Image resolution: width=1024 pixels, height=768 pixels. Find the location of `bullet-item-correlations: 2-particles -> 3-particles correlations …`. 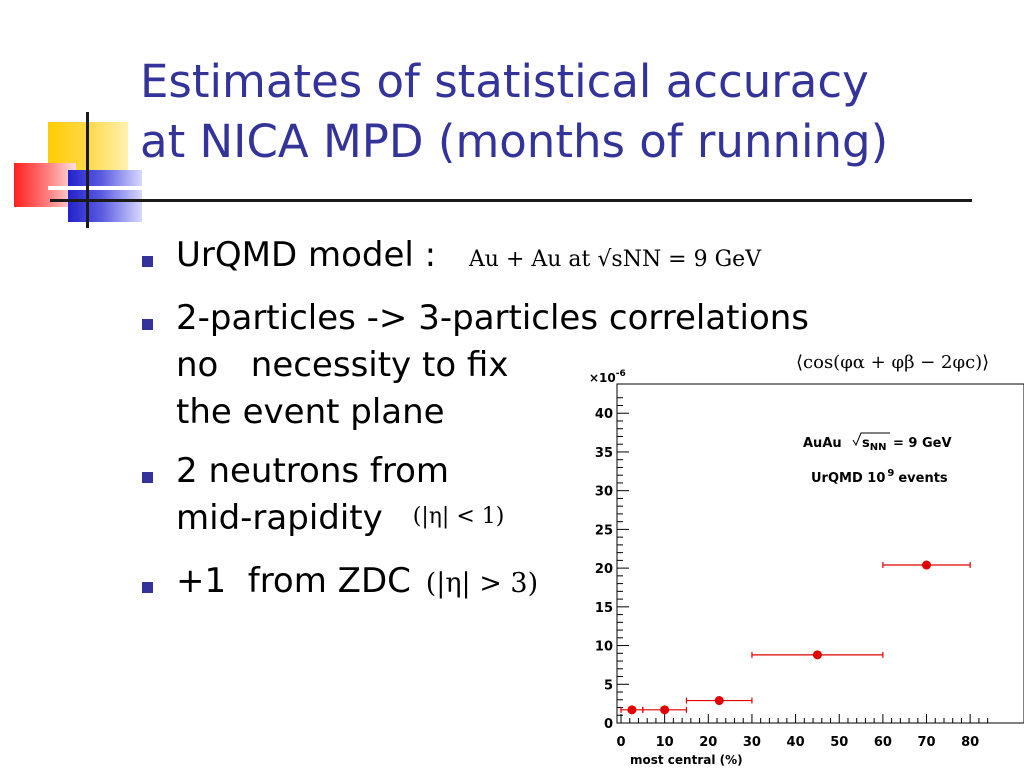

bullet-item-correlations: 2-particles -> 3-particles correlations … is located at coordinates (474, 365).